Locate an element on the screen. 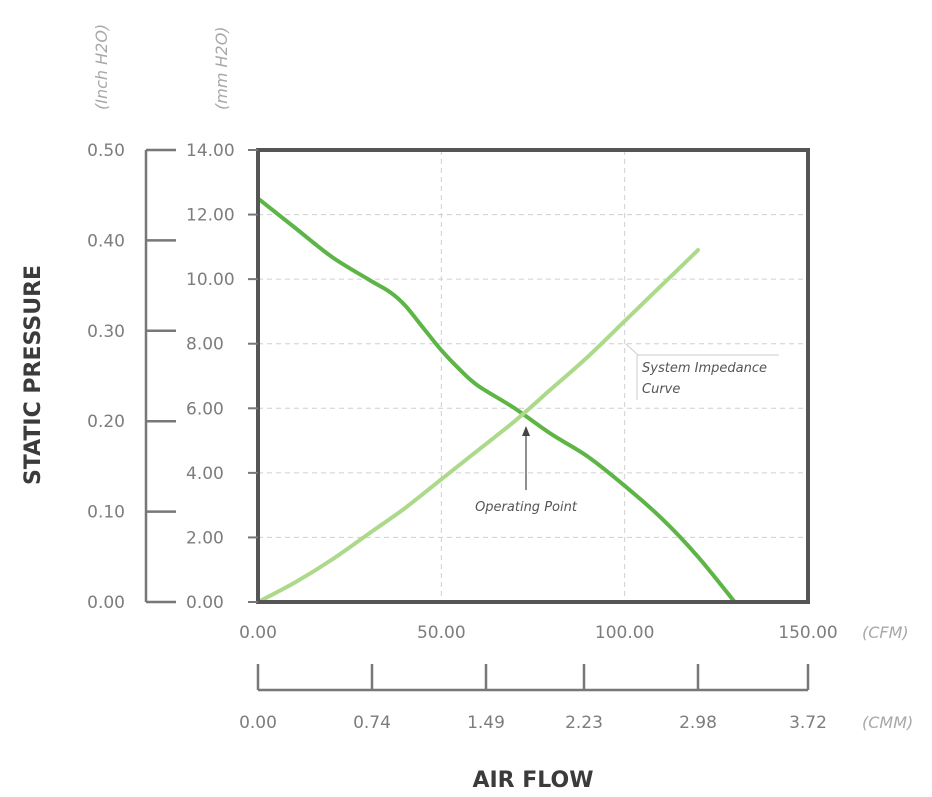  y-primary-axis: 0.00 2.00 4.00 6.00 8.00 10.00 12.00 14.00 is located at coordinates (222, 377).